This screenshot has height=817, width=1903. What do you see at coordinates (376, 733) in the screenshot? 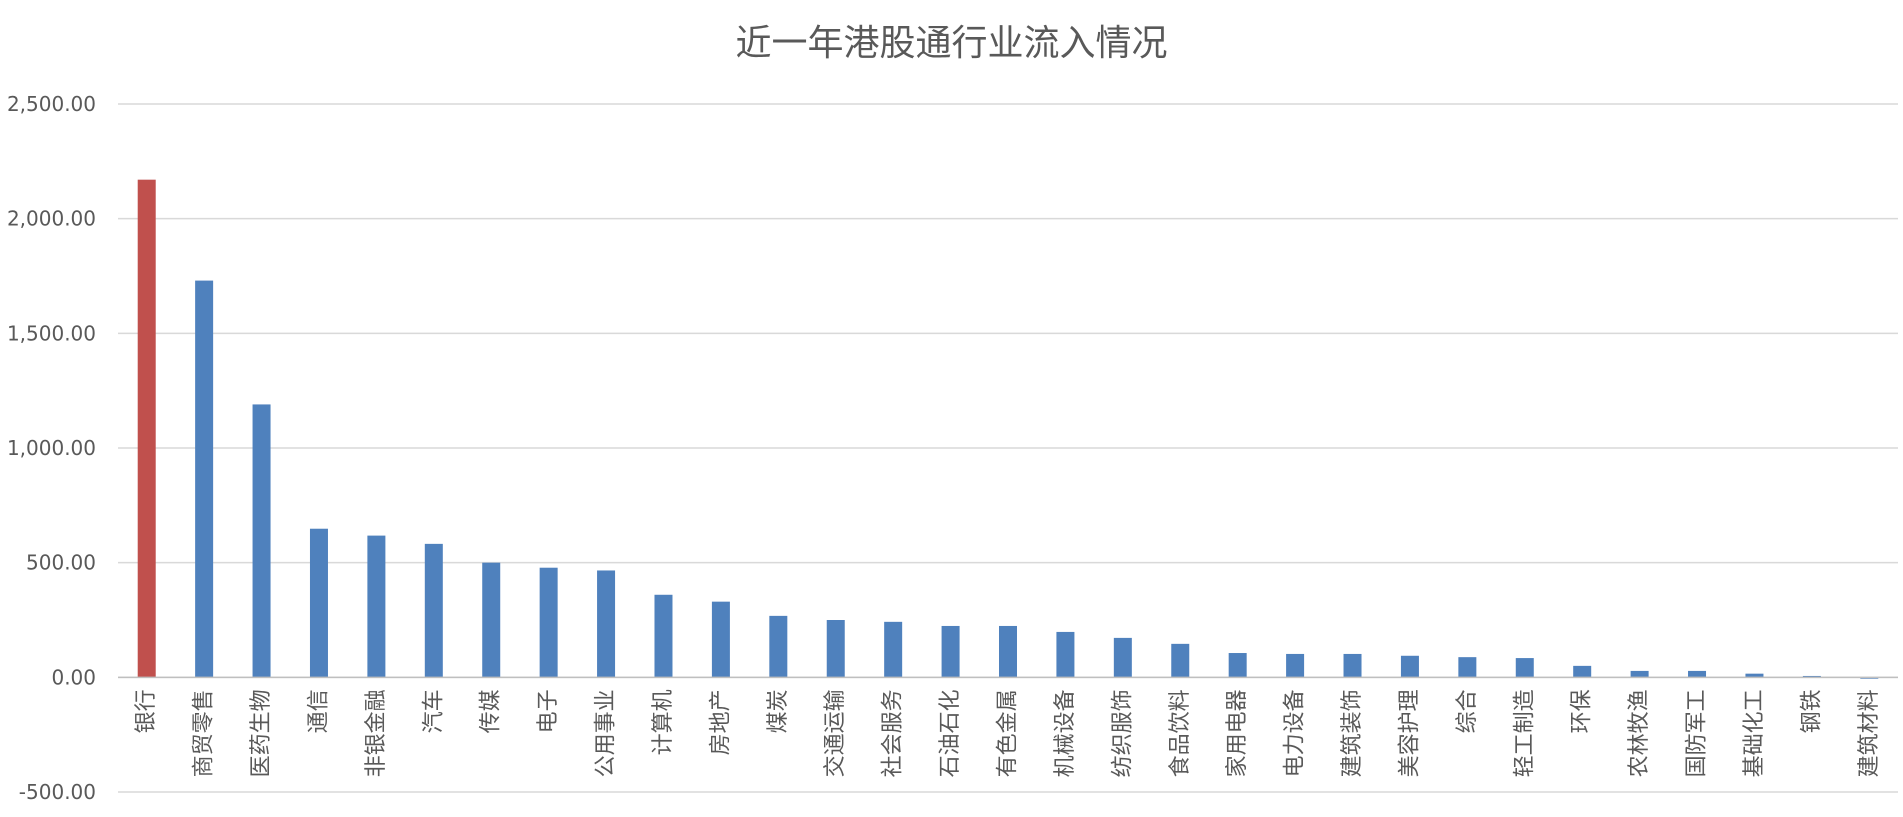
I see `x-tick-label: 非银金融` at bounding box center [376, 733].